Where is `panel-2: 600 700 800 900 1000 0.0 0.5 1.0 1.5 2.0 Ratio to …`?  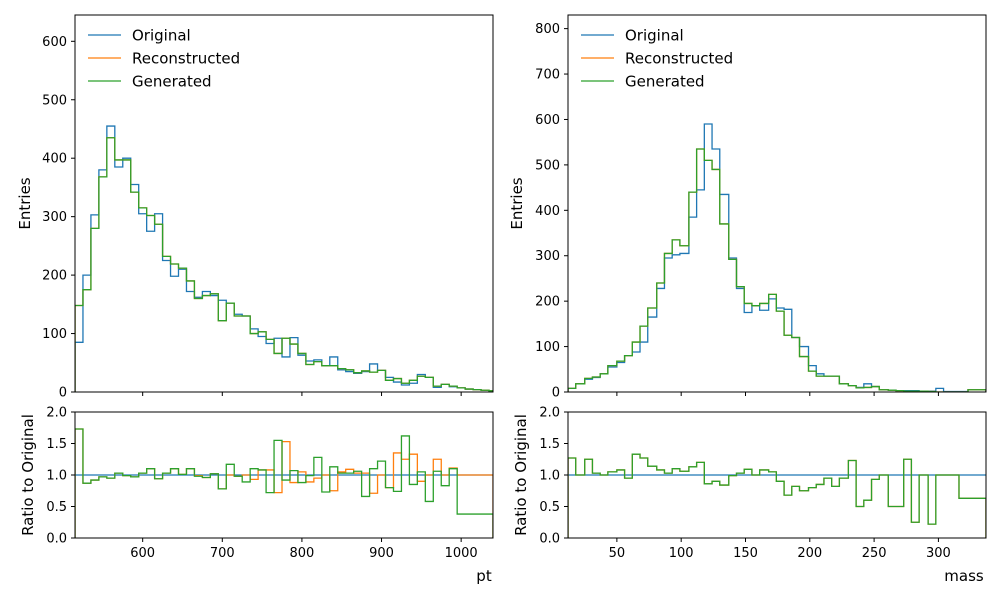
panel-2: 600 700 800 900 1000 0.0 0.5 1.0 1.5 2.0 Ratio to … is located at coordinates (256, 495).